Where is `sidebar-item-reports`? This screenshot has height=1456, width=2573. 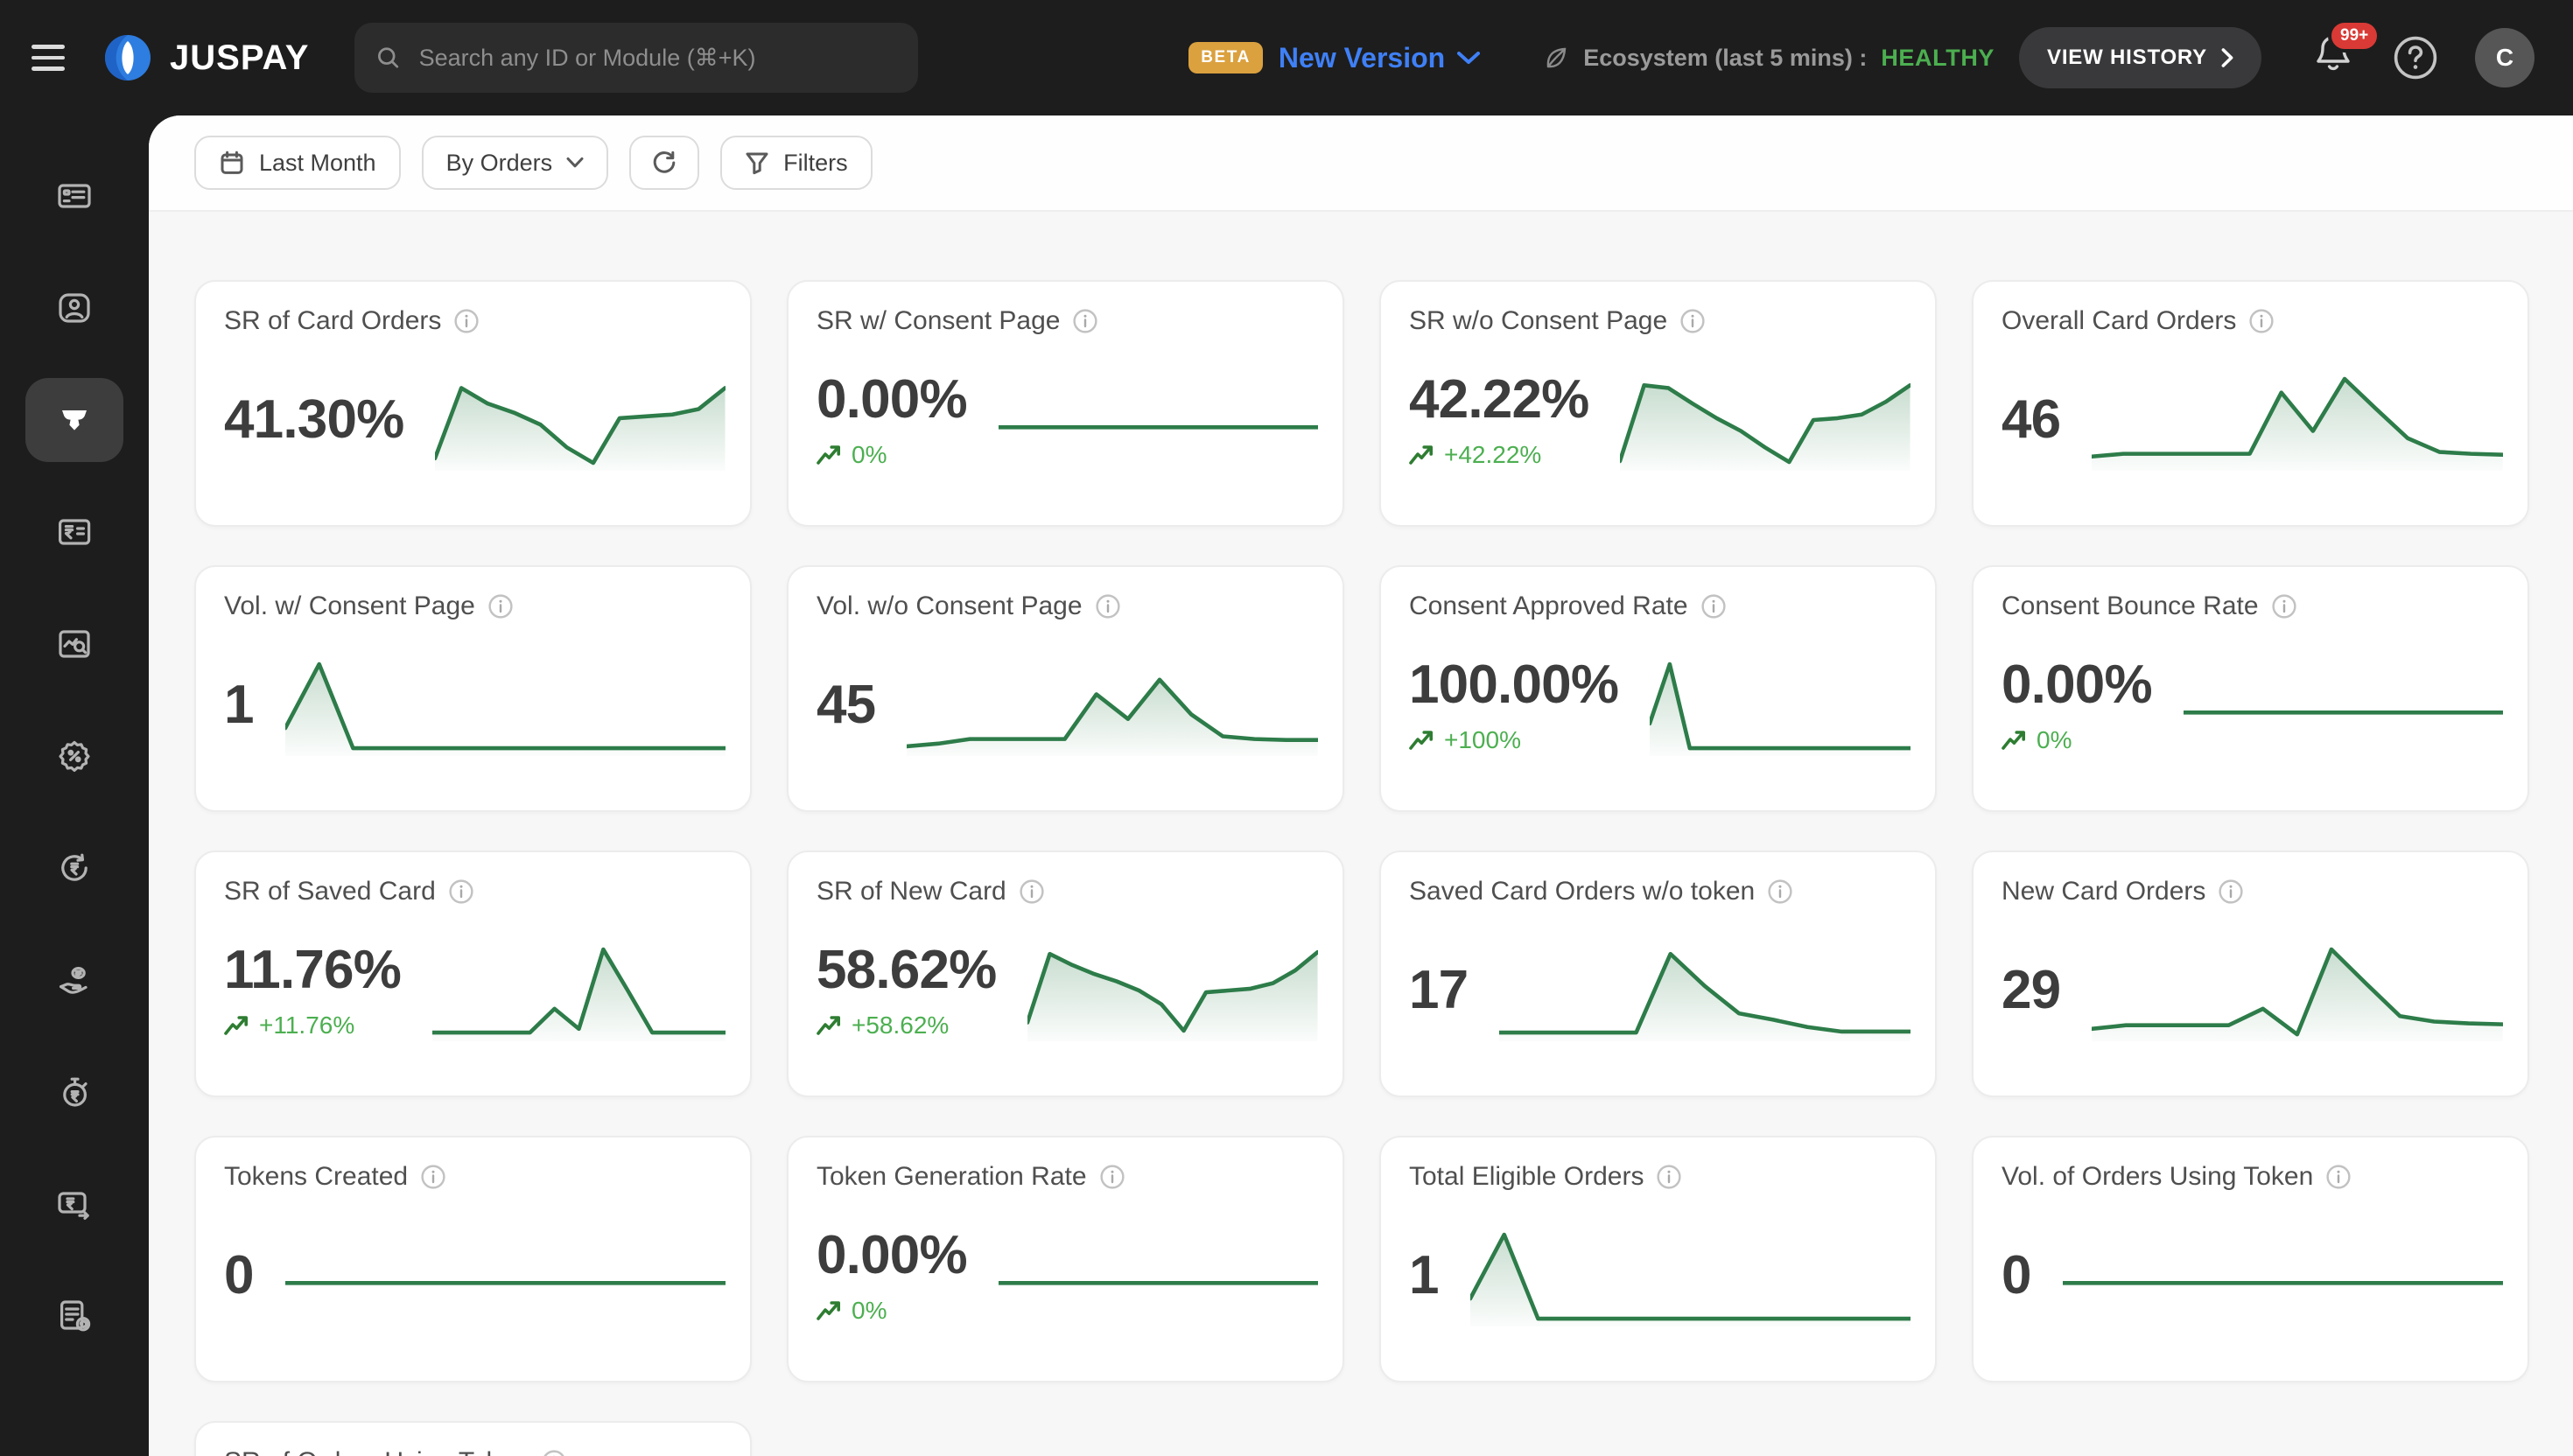
sidebar-item-reports is located at coordinates (74, 1316).